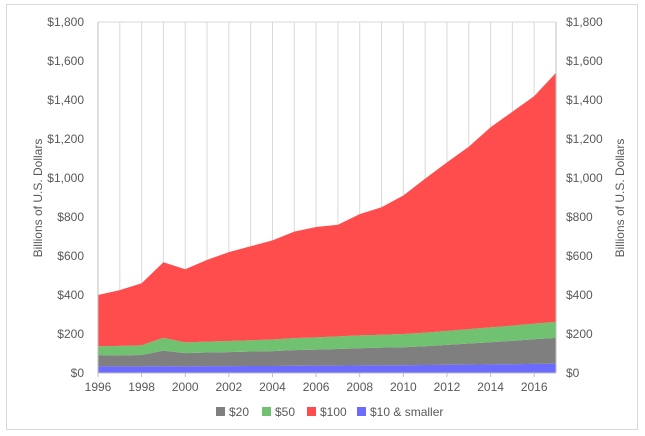  I want to click on x-tick-label: 2014, so click(490, 387).